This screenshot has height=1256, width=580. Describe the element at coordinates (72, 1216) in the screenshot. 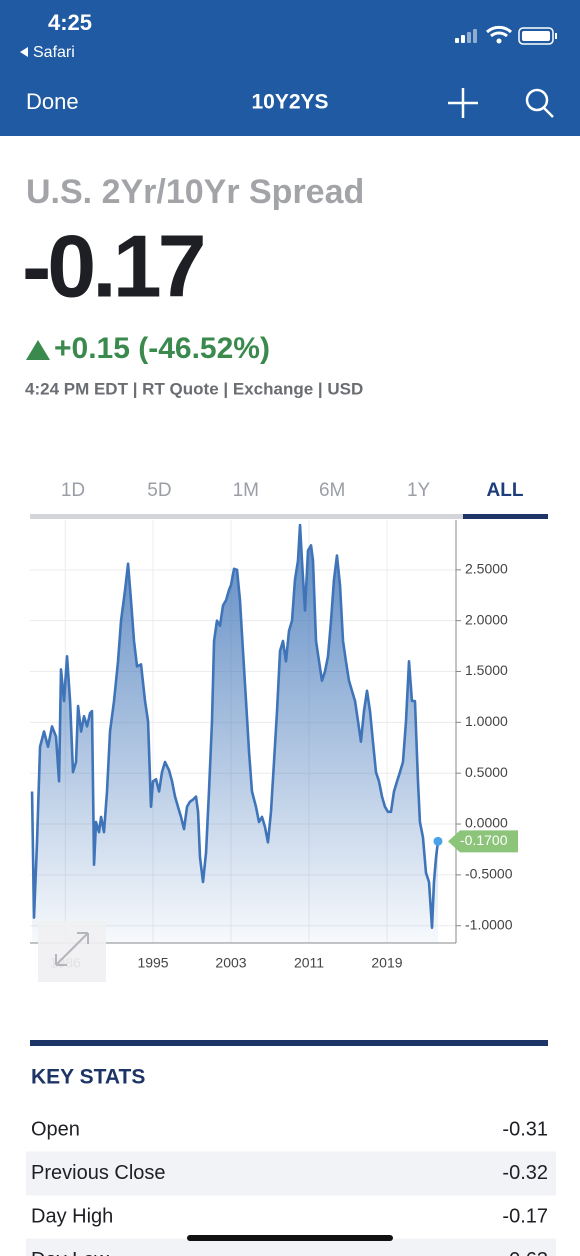

I see `stat-label: Day High` at that location.